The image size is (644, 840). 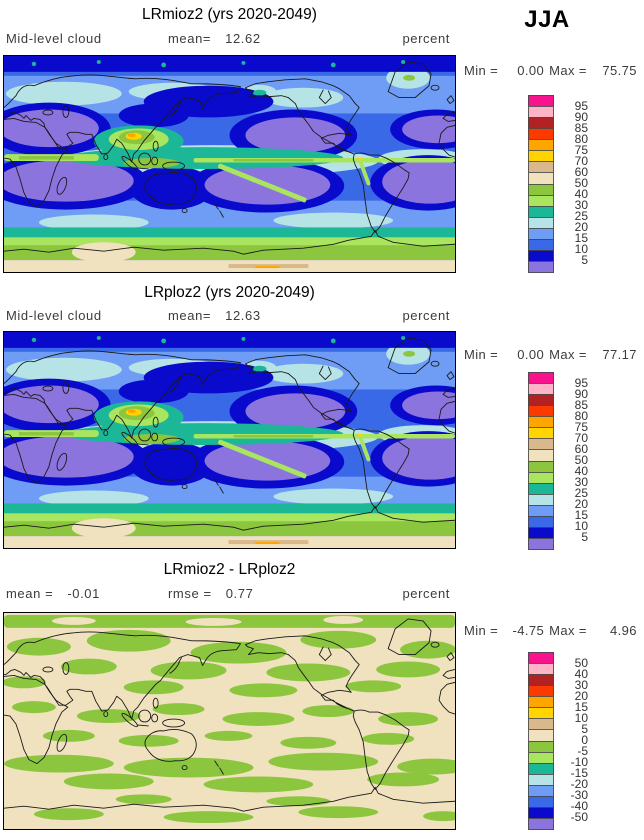 I want to click on panel1-max-value: 75.75, so click(x=619, y=70).